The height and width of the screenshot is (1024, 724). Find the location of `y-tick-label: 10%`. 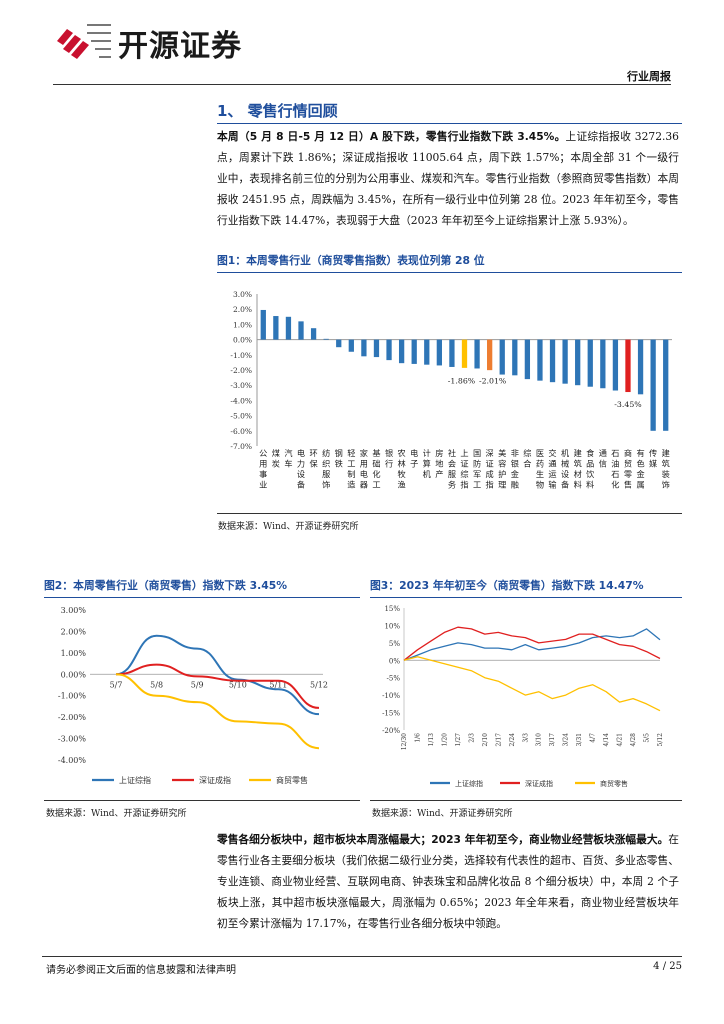

y-tick-label: 10% is located at coordinates (392, 626).